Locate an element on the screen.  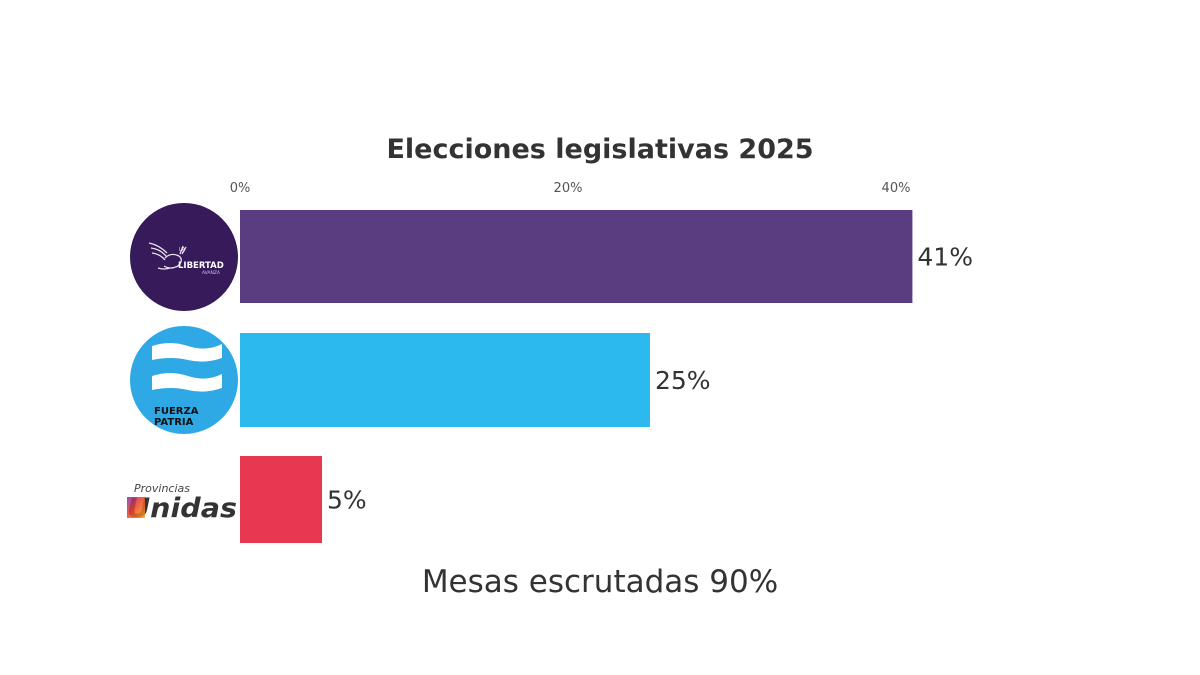
logo-text-avanza: AVANZA is located at coordinates (211, 273).